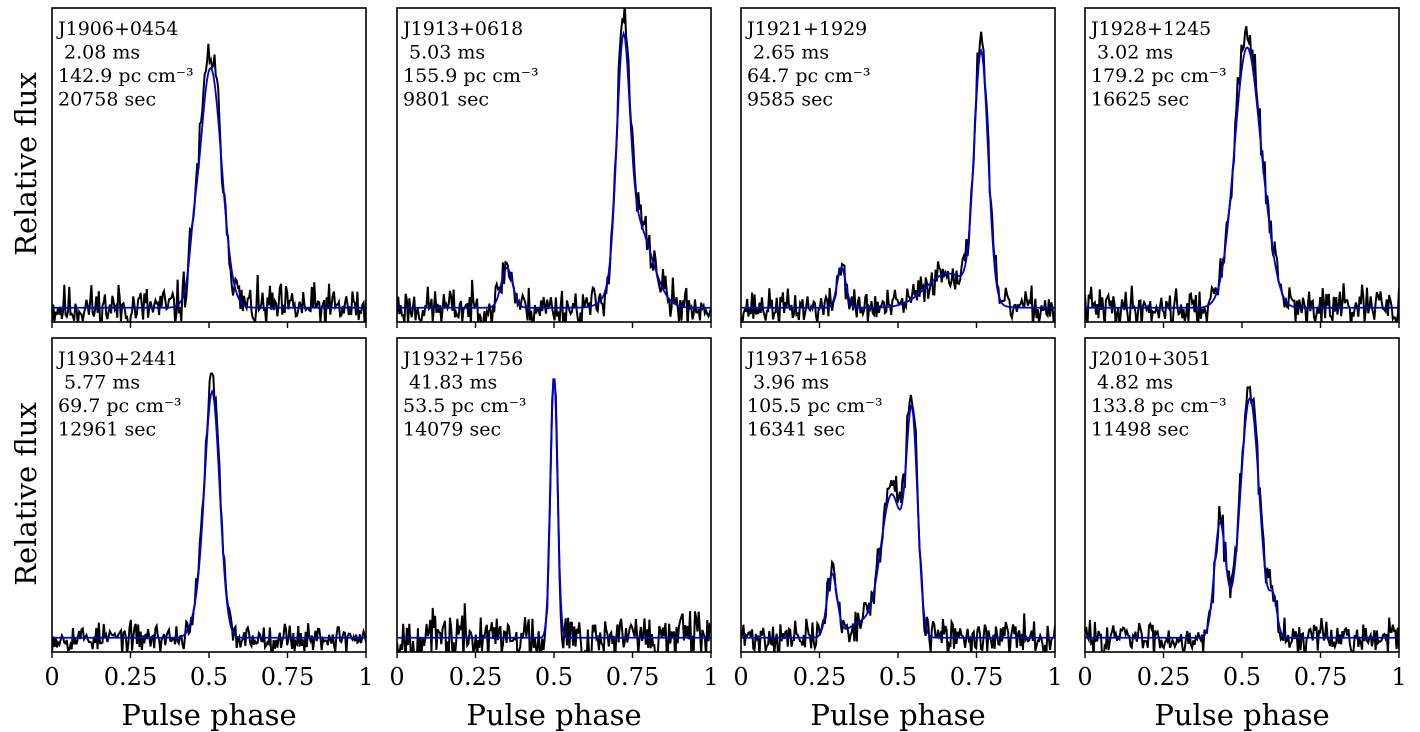 This screenshot has width=1420, height=732. I want to click on panel-annotation-line: 9801 sec, so click(446, 100).